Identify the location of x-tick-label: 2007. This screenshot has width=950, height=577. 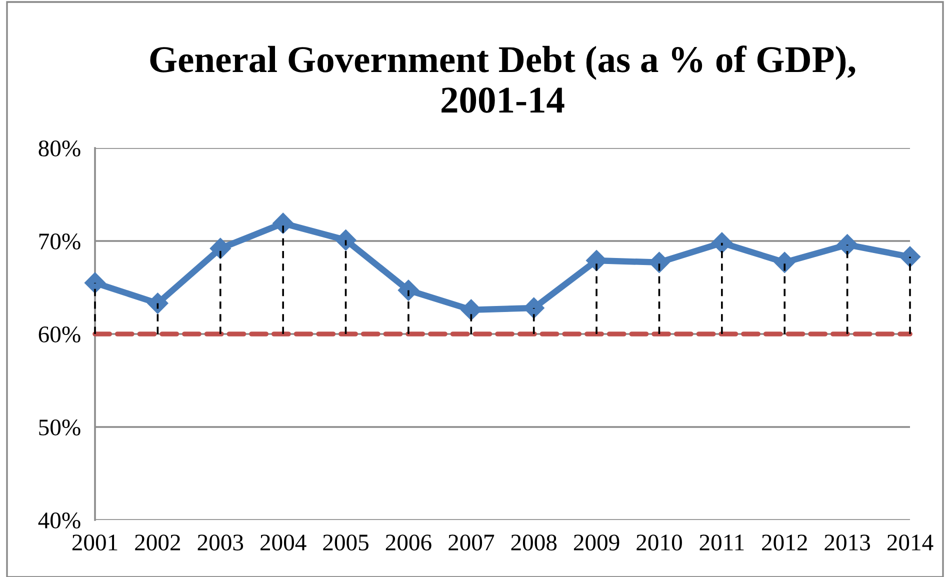
(471, 542).